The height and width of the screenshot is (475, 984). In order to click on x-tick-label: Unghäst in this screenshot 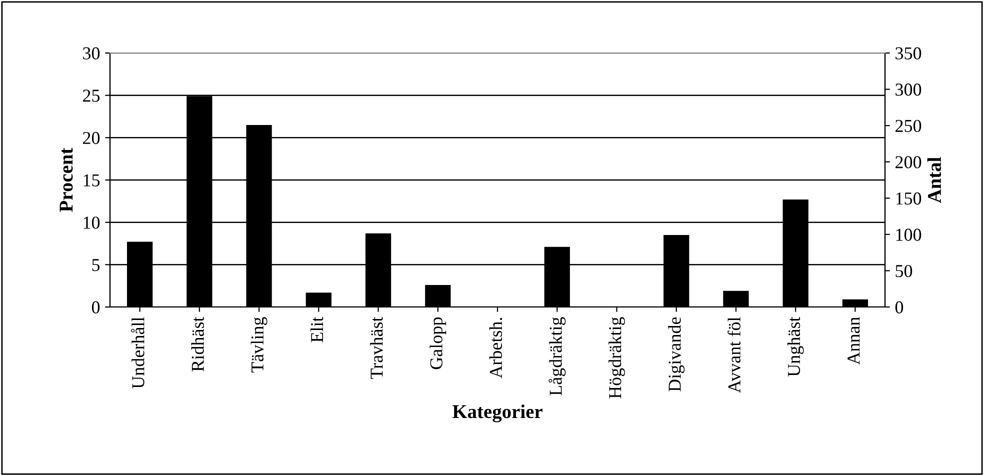, I will do `click(795, 346)`.